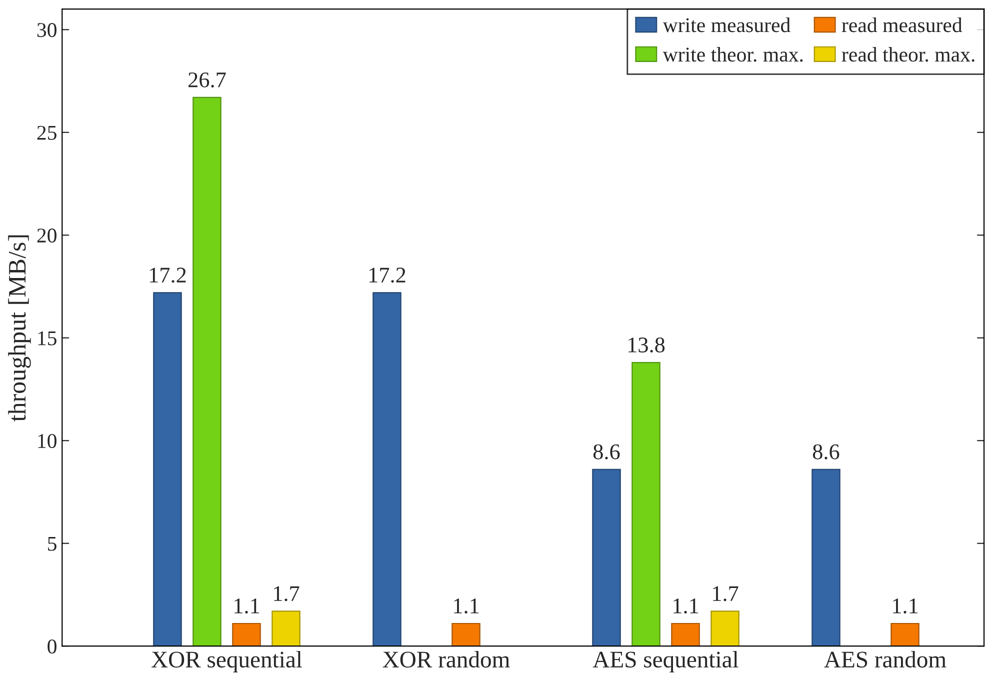 The image size is (986, 700). What do you see at coordinates (446, 659) in the screenshot?
I see `x-tick-label: XOR random` at bounding box center [446, 659].